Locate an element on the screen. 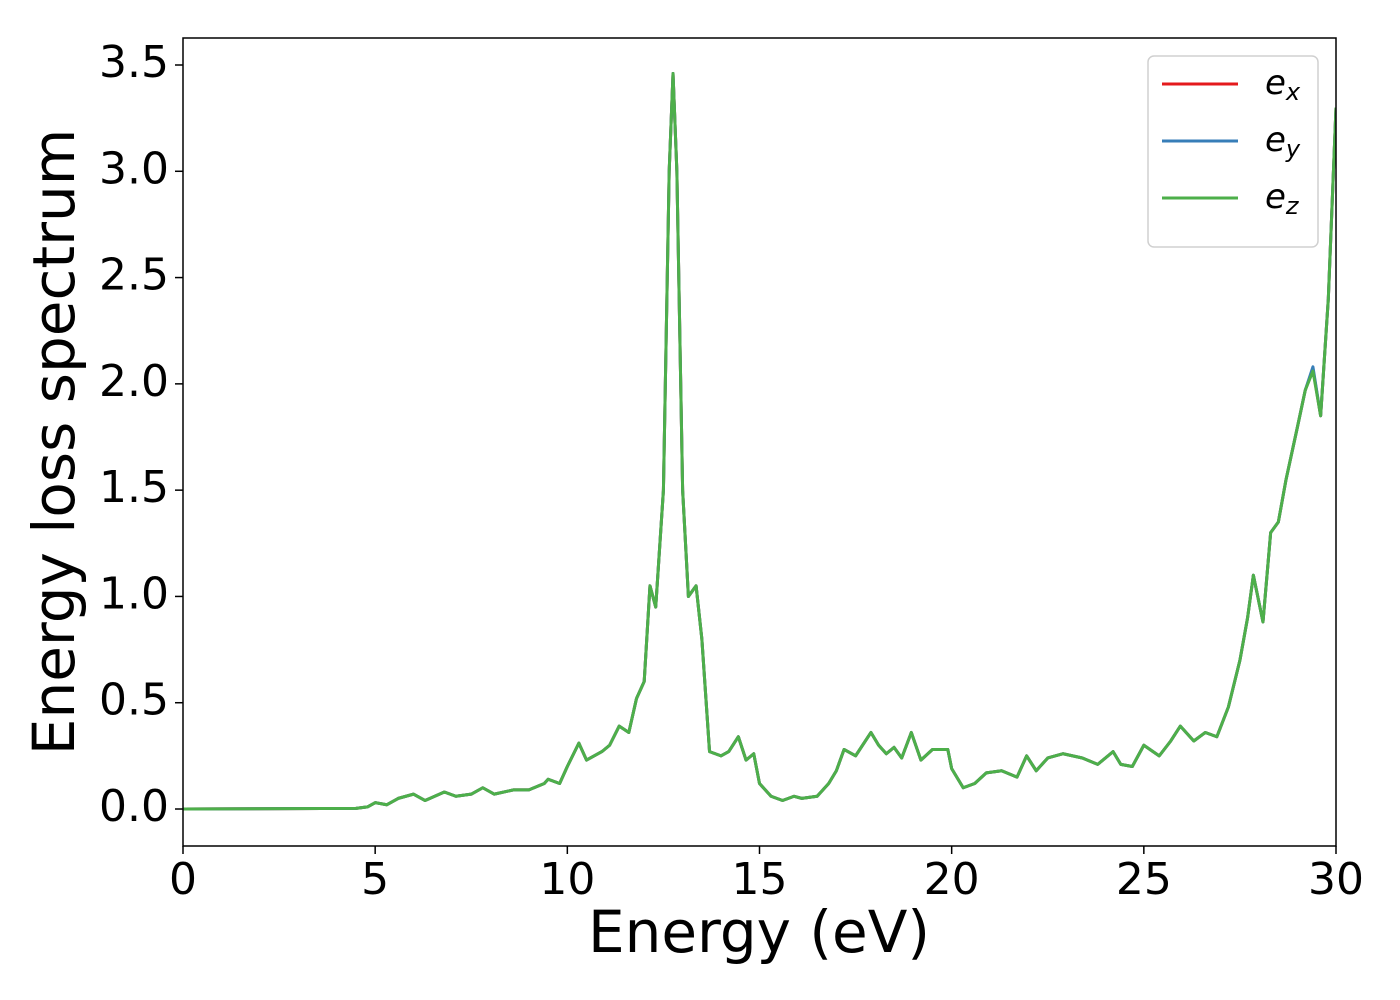 The image size is (1400, 1000). x-tick-label: 20 is located at coordinates (952, 879).